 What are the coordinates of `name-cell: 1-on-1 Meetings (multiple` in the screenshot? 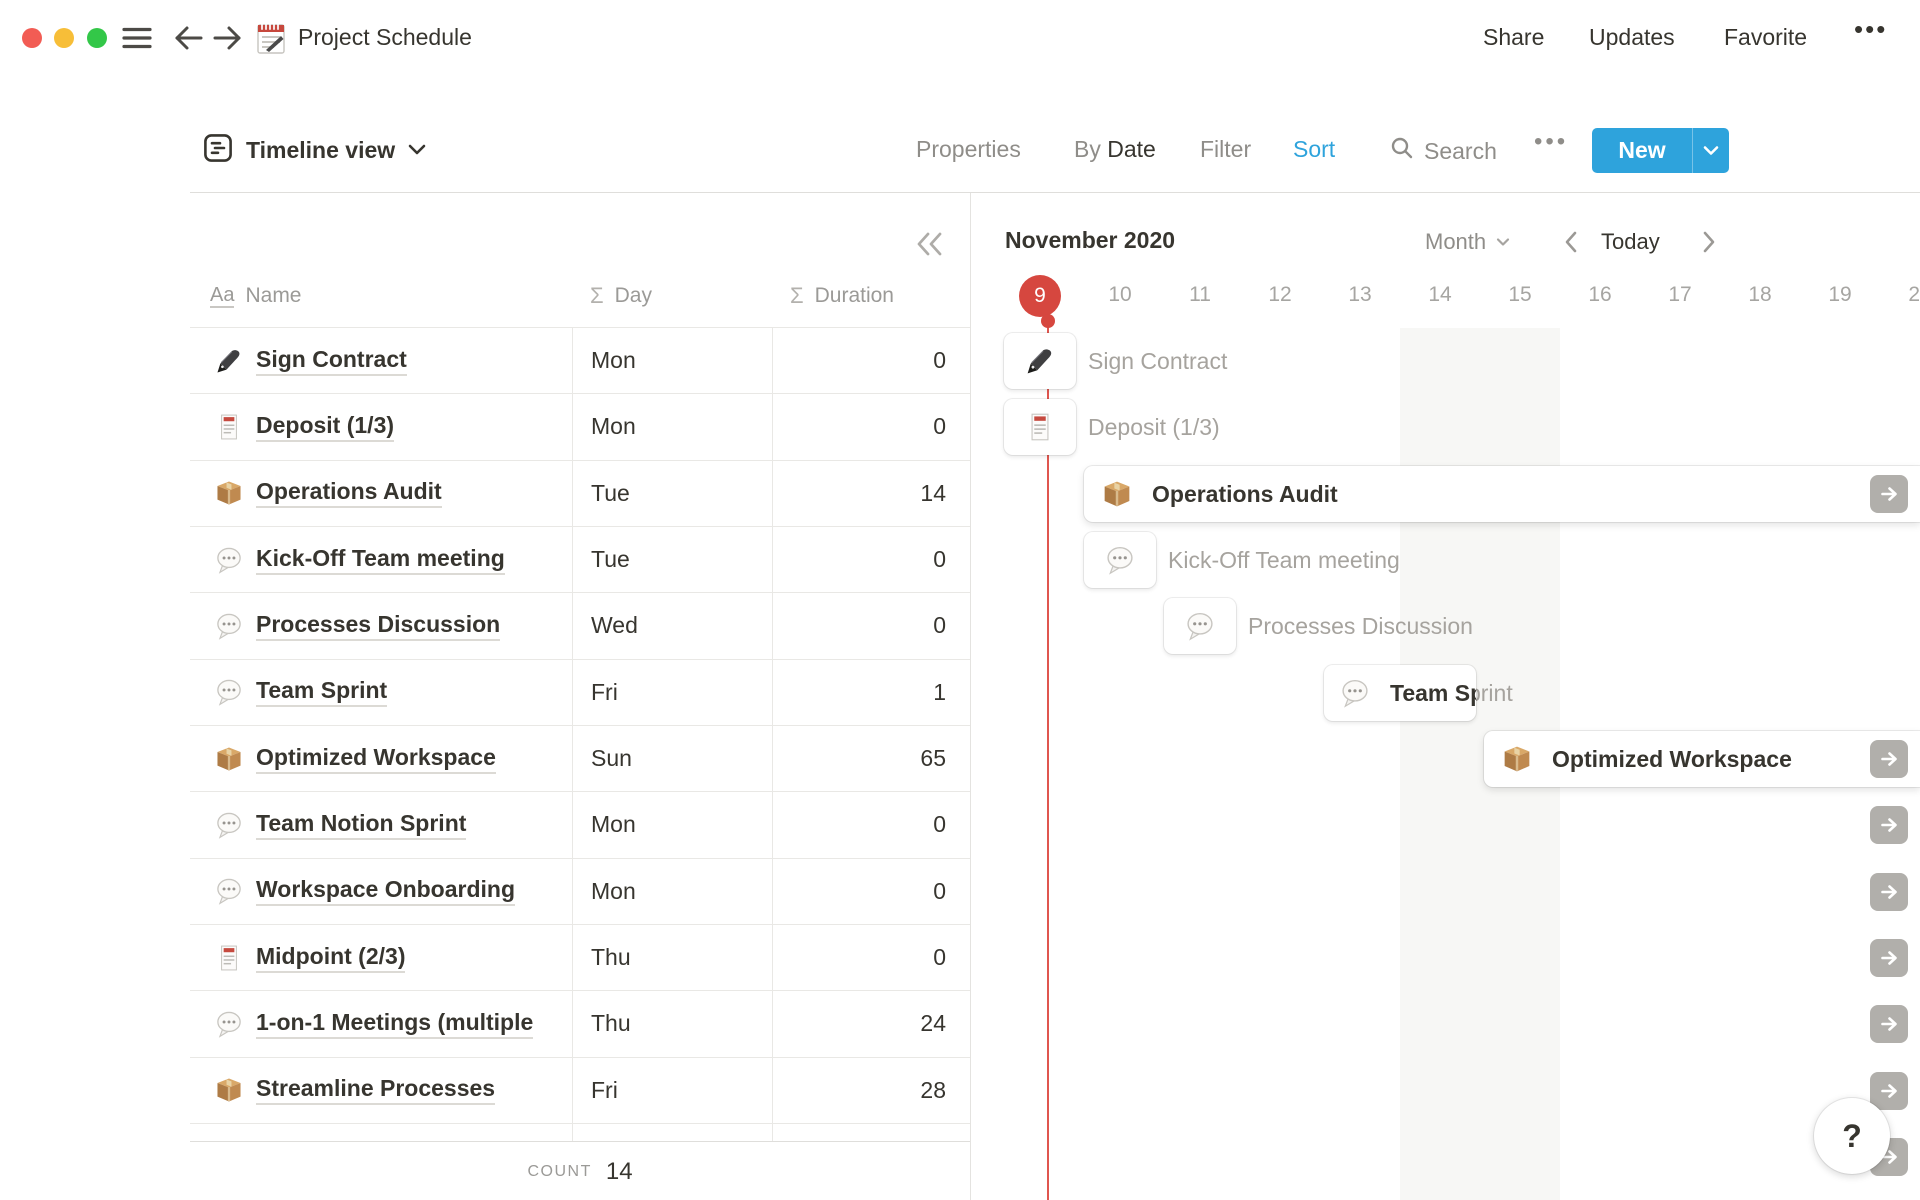 It's located at (381, 1023).